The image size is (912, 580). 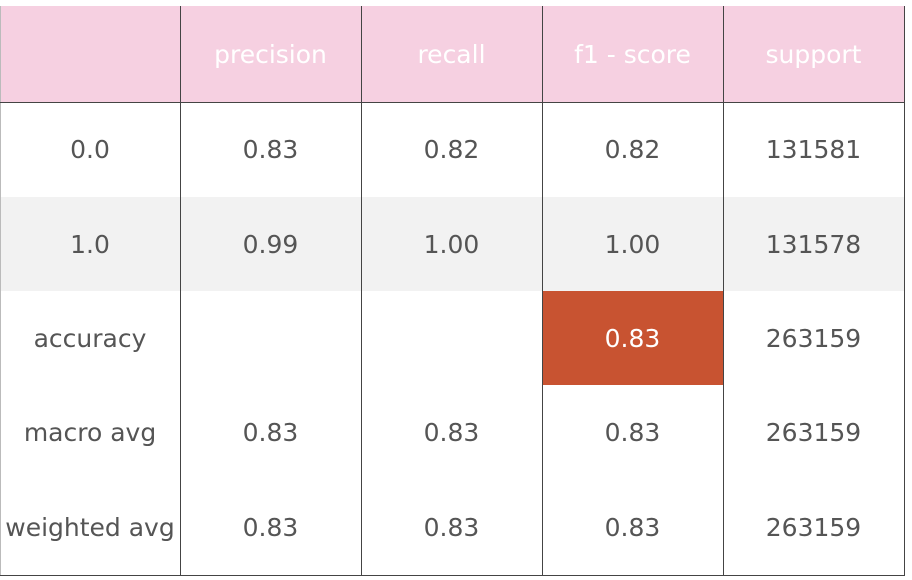 What do you see at coordinates (813, 54) in the screenshot?
I see `header-cell: support` at bounding box center [813, 54].